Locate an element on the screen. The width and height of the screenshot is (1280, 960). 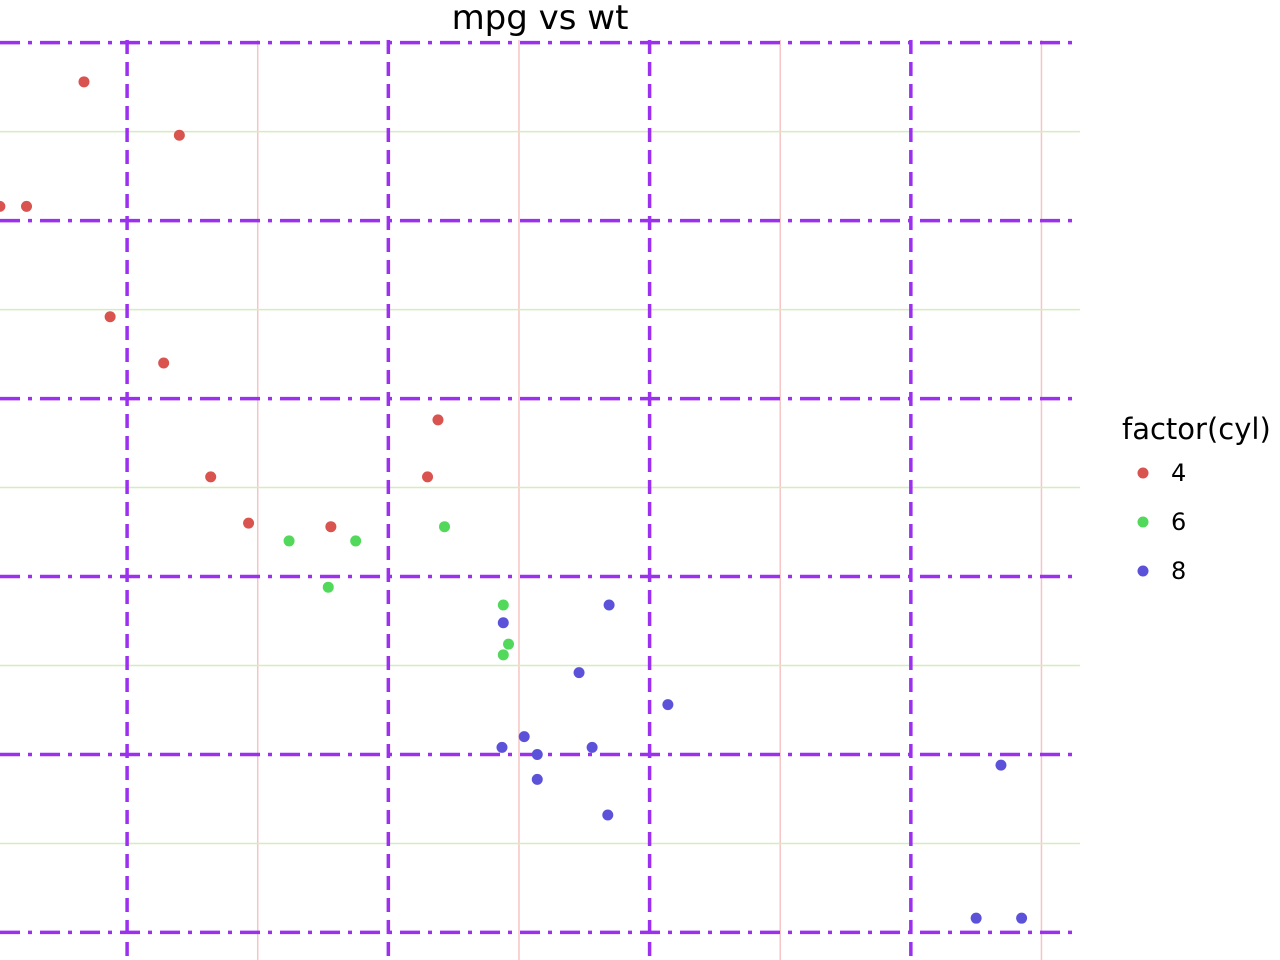
legend: factor(cyl) 4 6 8 is located at coordinates (1196, 498).